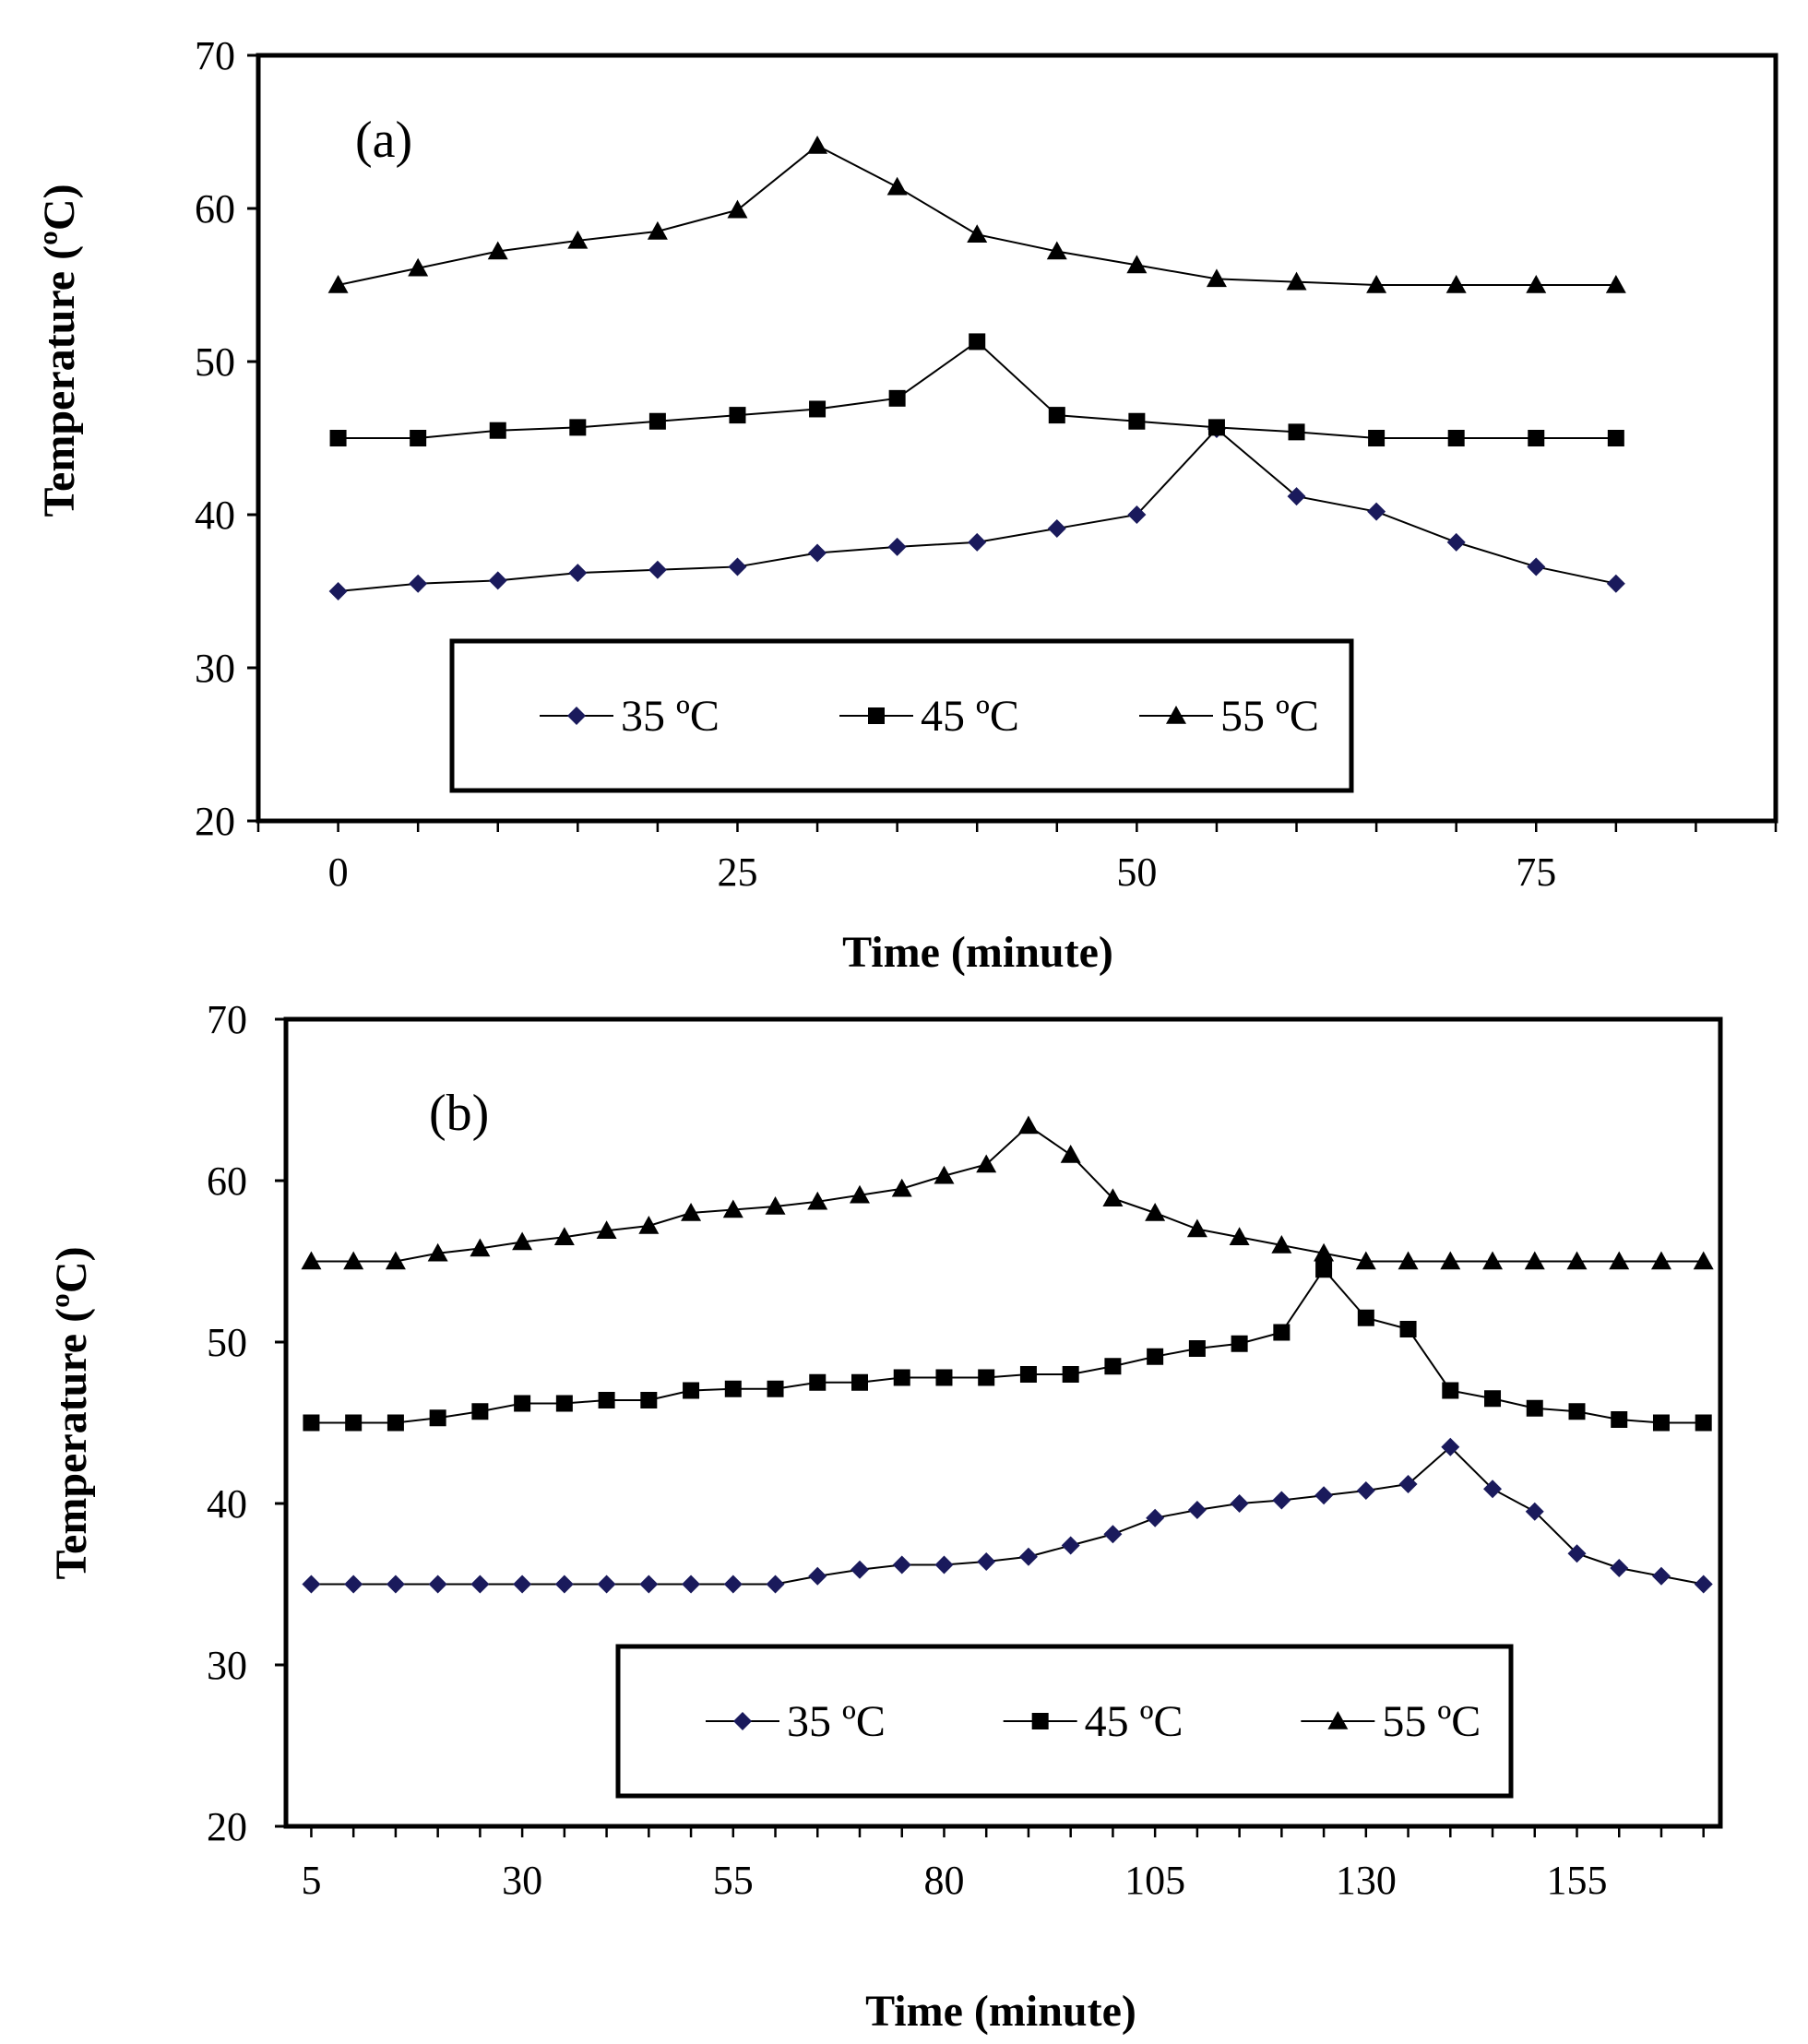  What do you see at coordinates (215, 669) in the screenshot?
I see `y-tick-label: 30` at bounding box center [215, 669].